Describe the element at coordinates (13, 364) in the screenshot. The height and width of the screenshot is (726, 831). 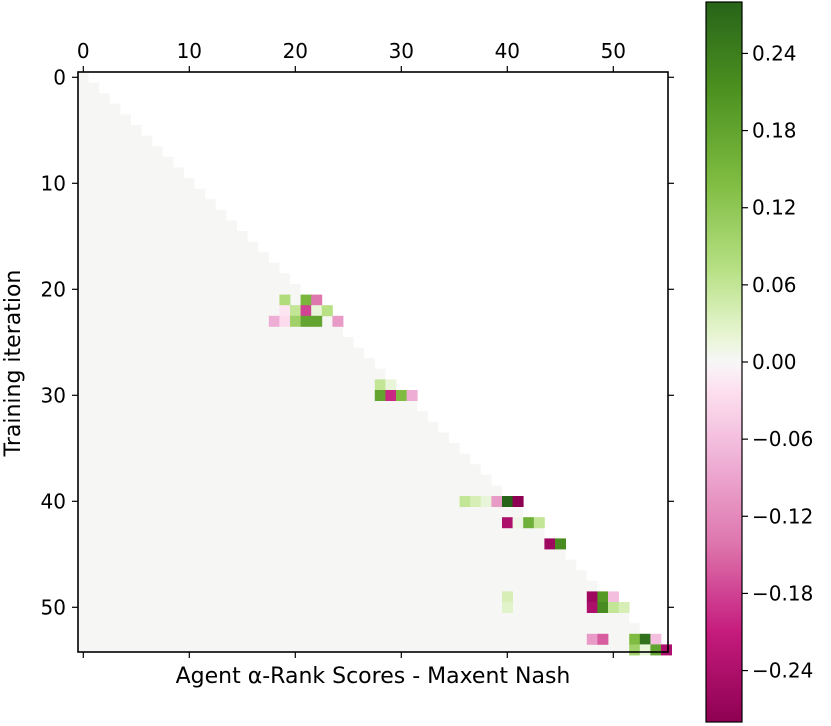
I see `y-axis-label: Training iteration` at that location.